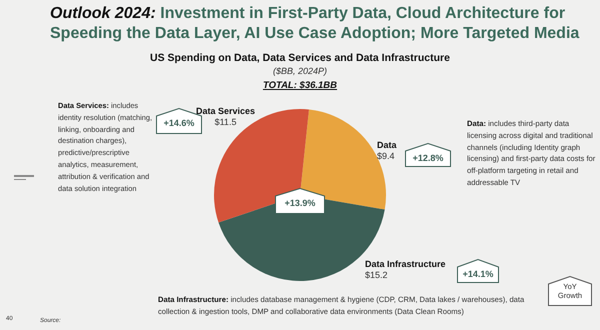 The width and height of the screenshot is (600, 330). What do you see at coordinates (226, 111) in the screenshot?
I see `slice-label: Data Services` at bounding box center [226, 111].